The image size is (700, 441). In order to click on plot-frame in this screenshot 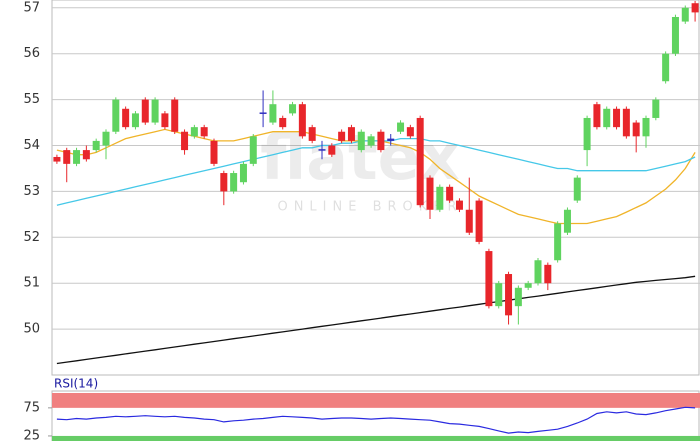, I will do `click(375, 415)`.